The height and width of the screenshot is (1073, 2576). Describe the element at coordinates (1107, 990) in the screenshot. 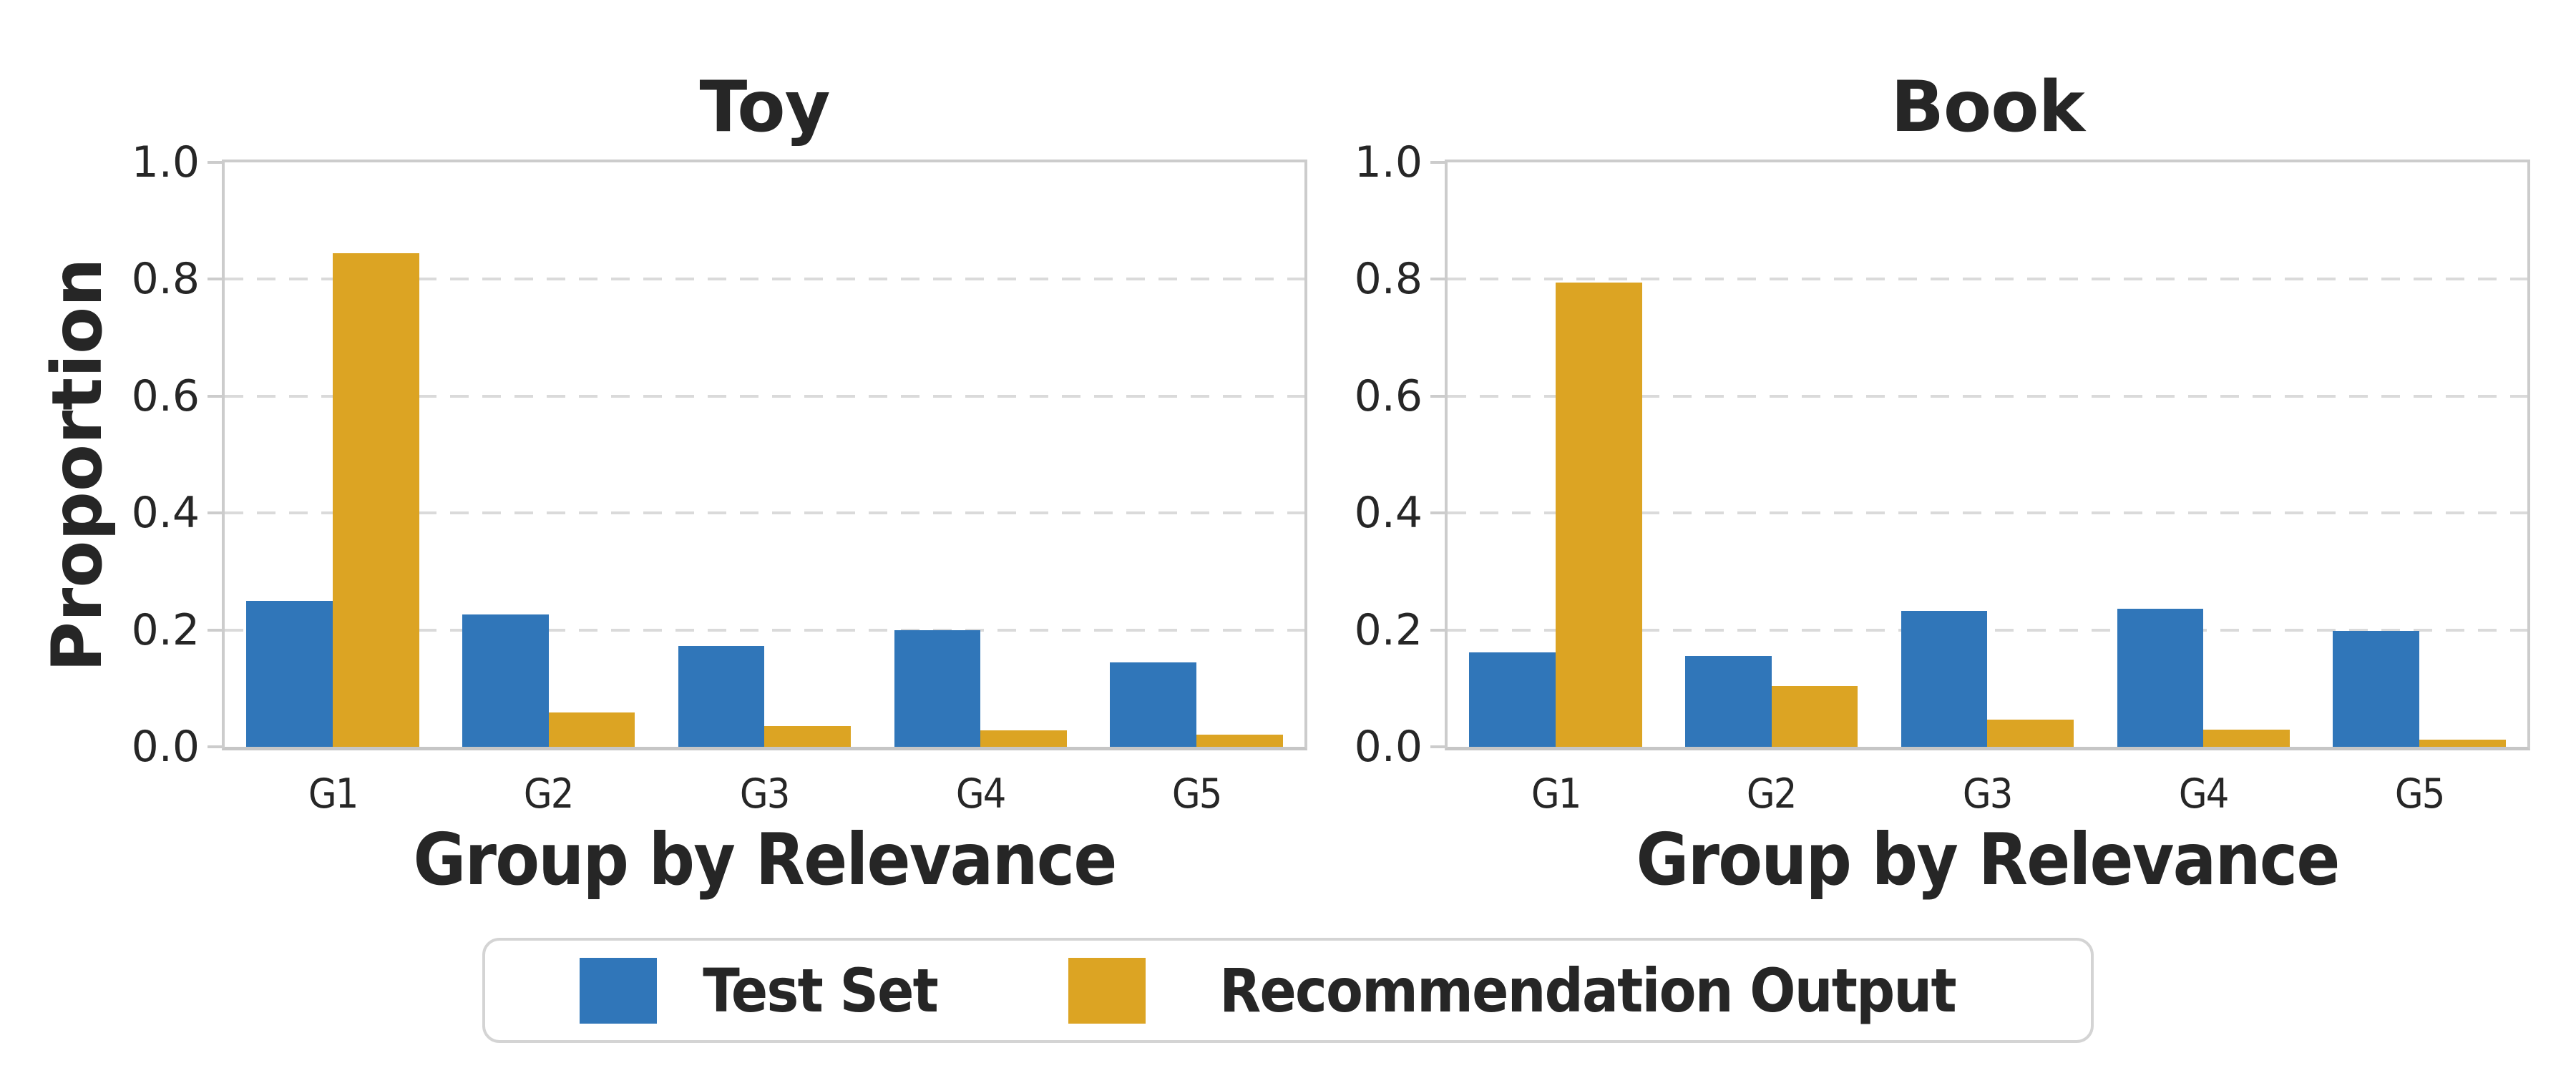

I see `legend-swatch-recommendation-output` at that location.